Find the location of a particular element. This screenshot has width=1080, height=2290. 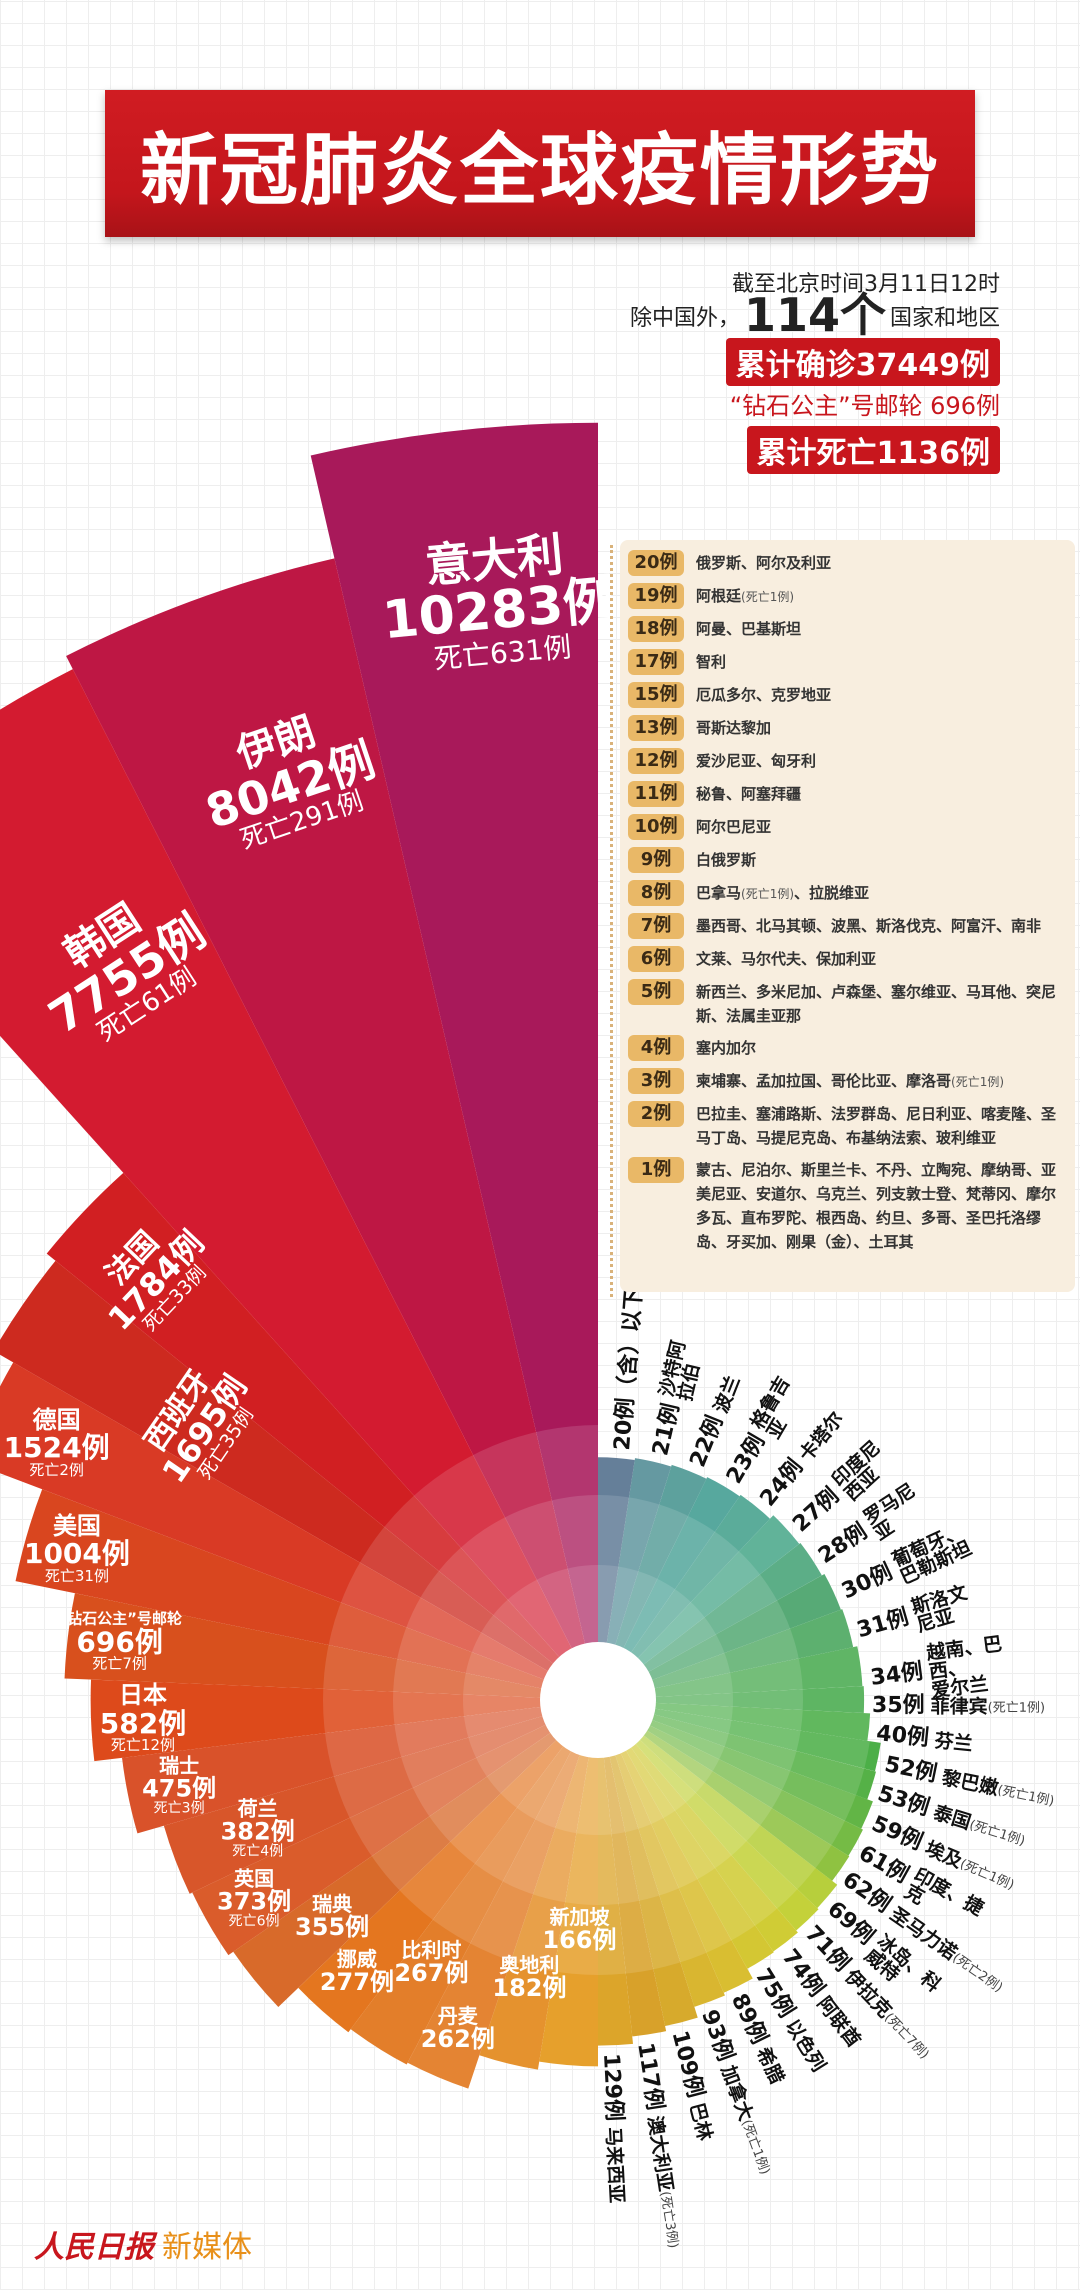

country-list: 阿曼、巴基斯坦 is located at coordinates (881, 628).